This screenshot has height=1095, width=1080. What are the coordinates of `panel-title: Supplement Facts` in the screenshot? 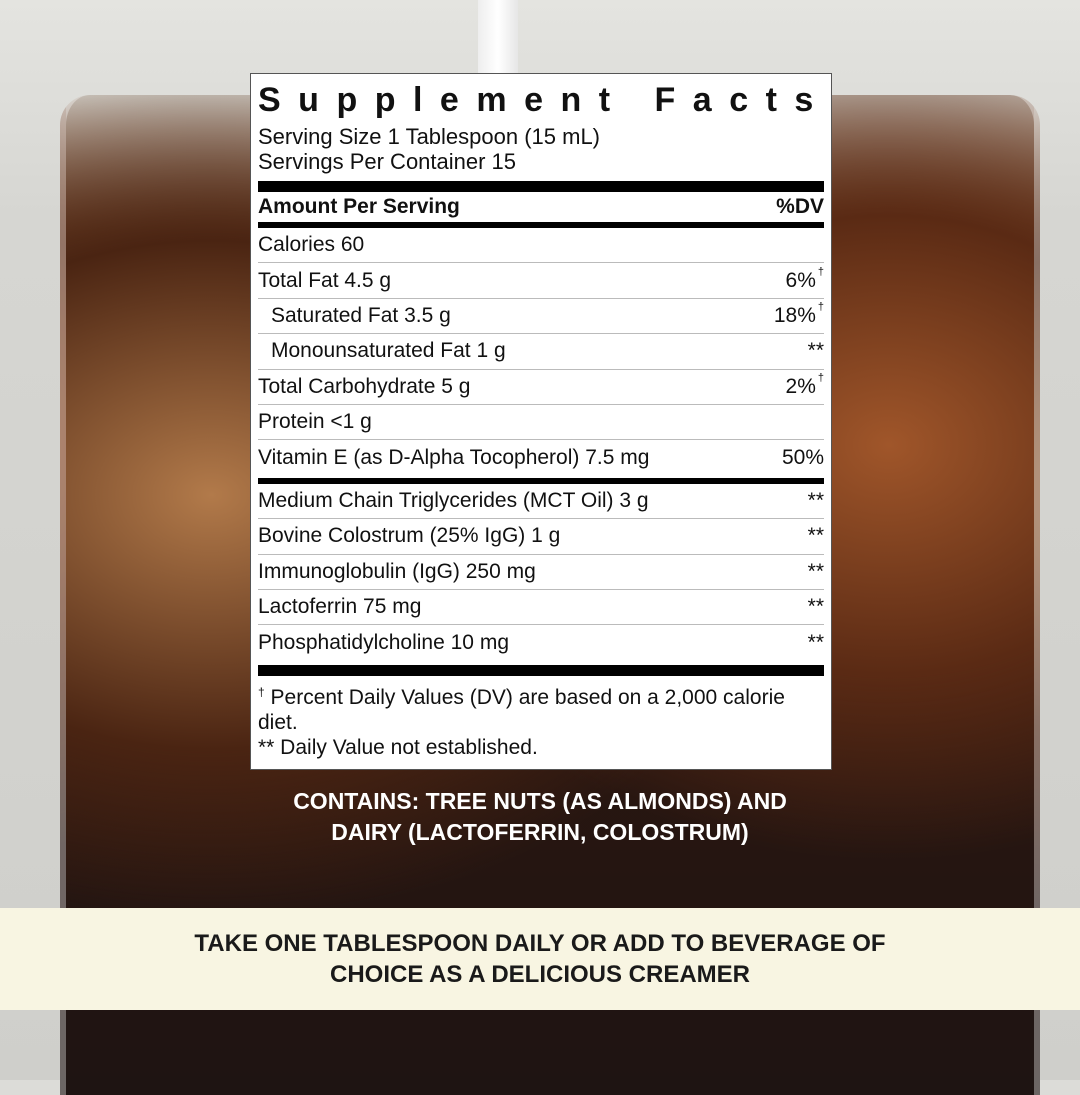 It's located at (544, 100).